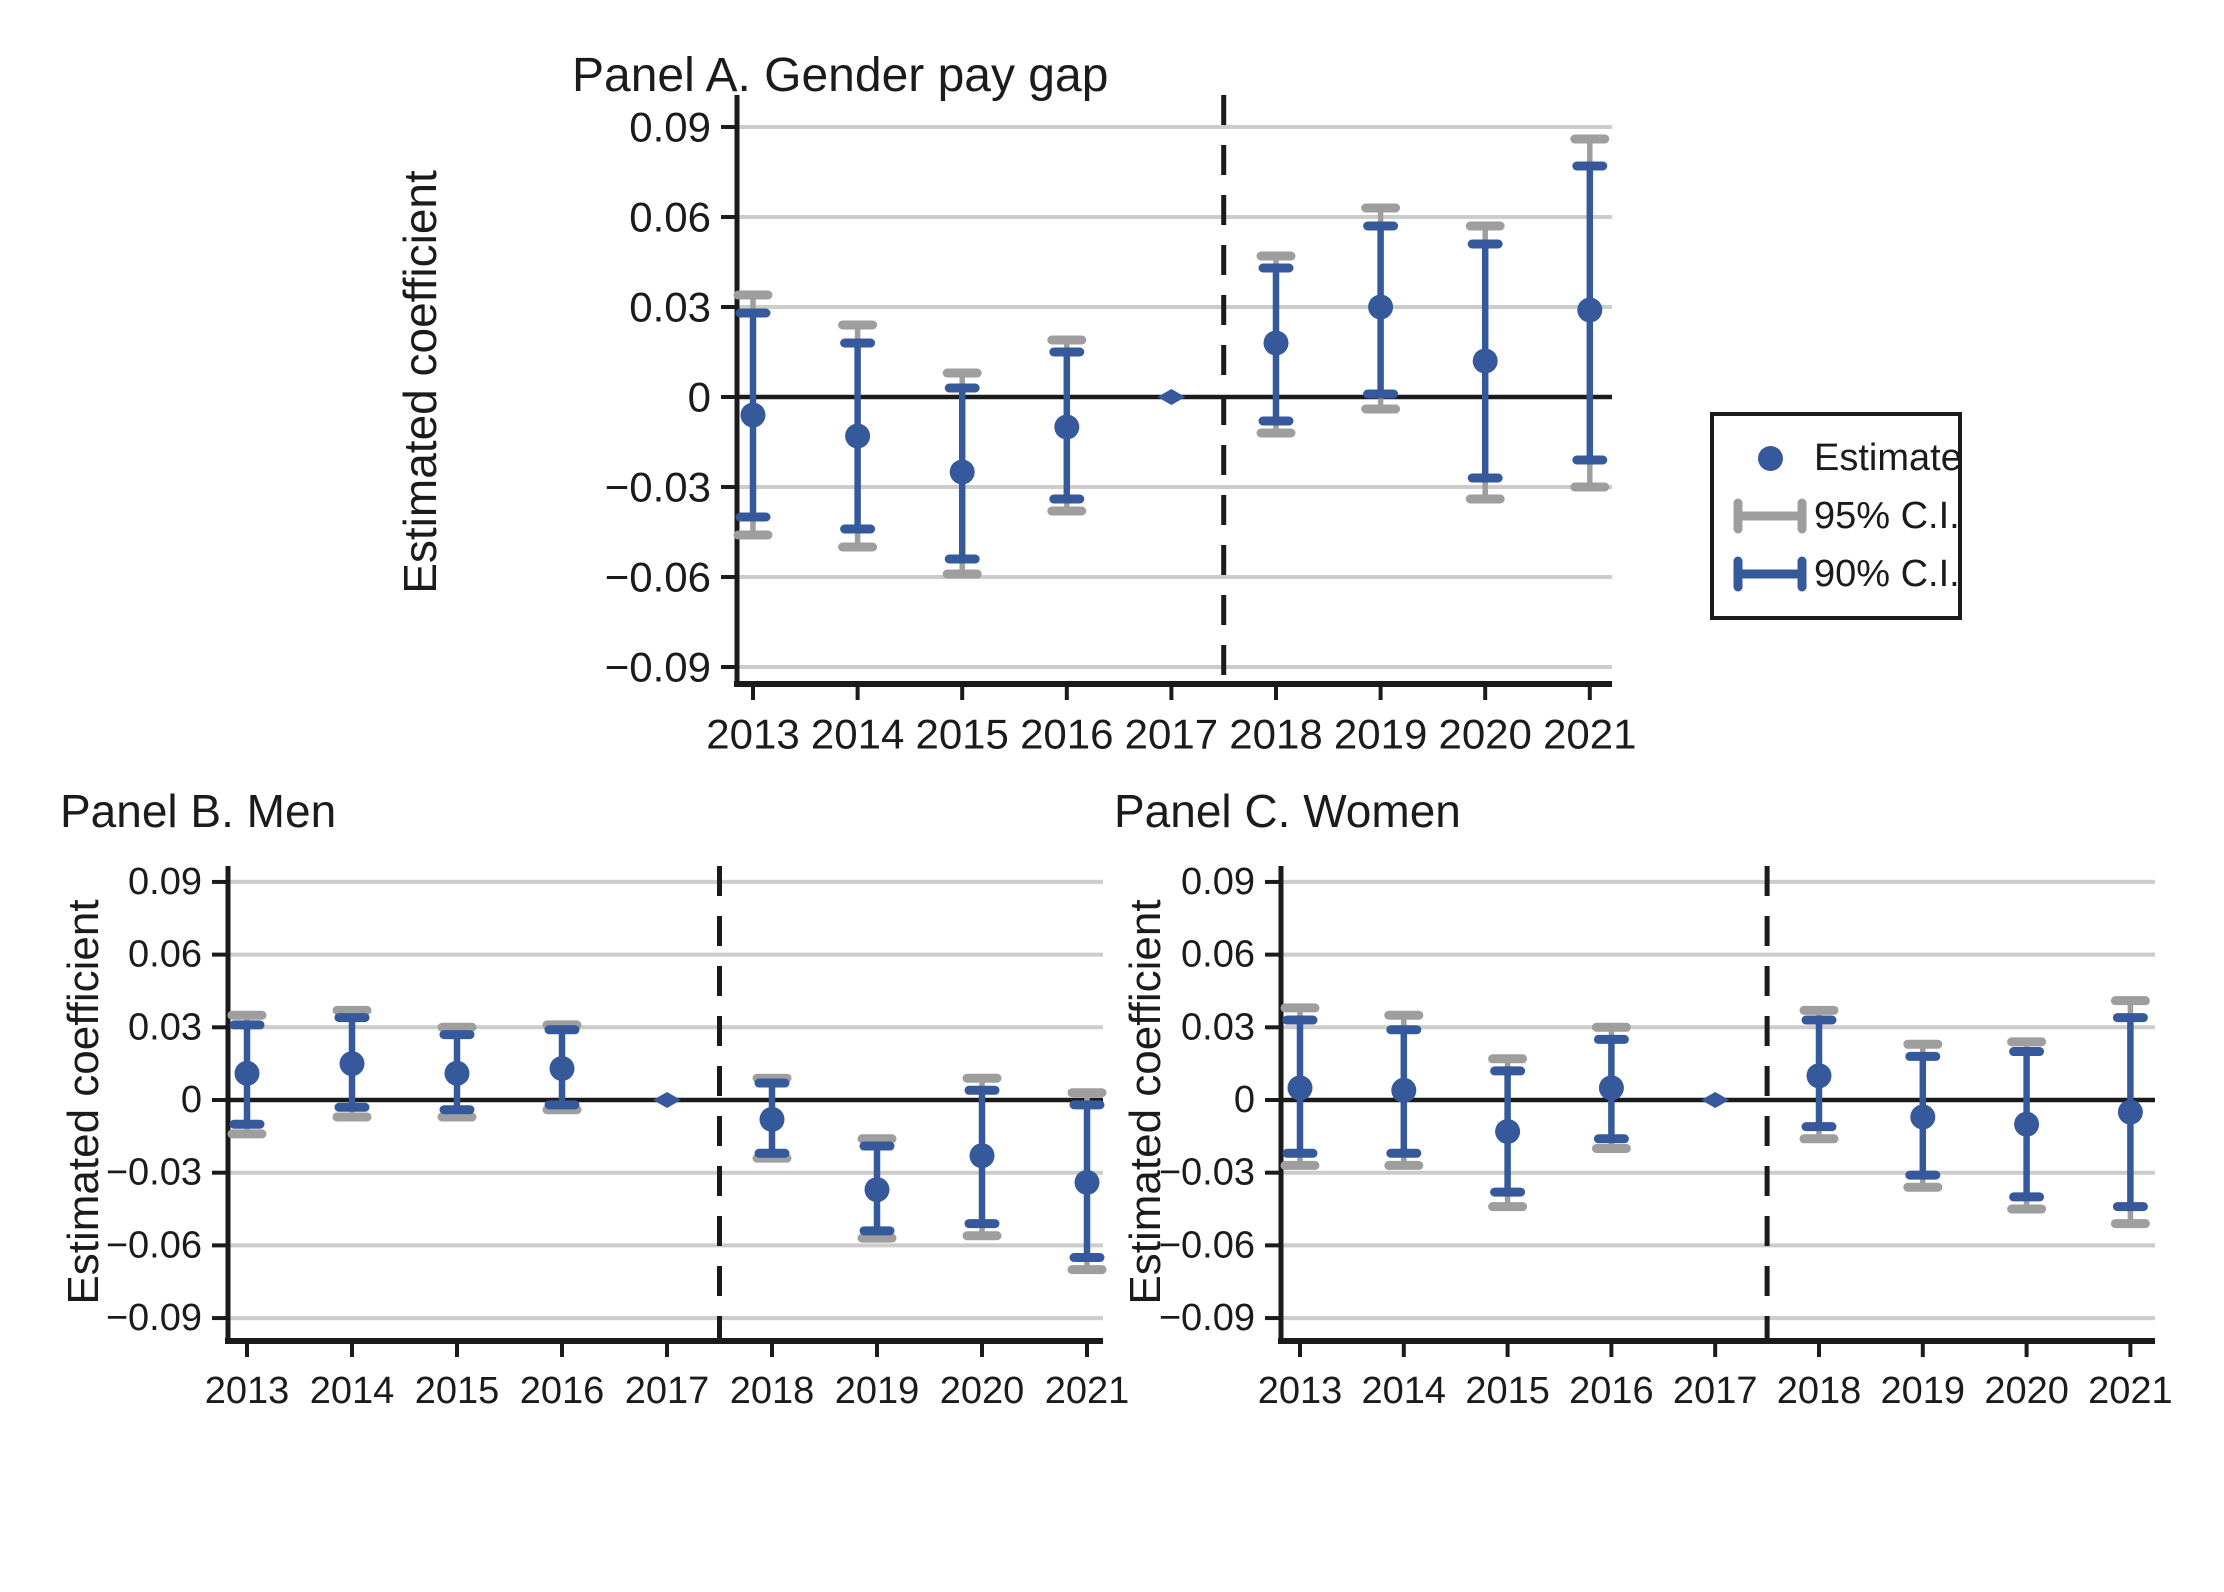 The width and height of the screenshot is (2224, 1592). I want to click on panel-c-xtick-label: 2013, so click(1300, 1391).